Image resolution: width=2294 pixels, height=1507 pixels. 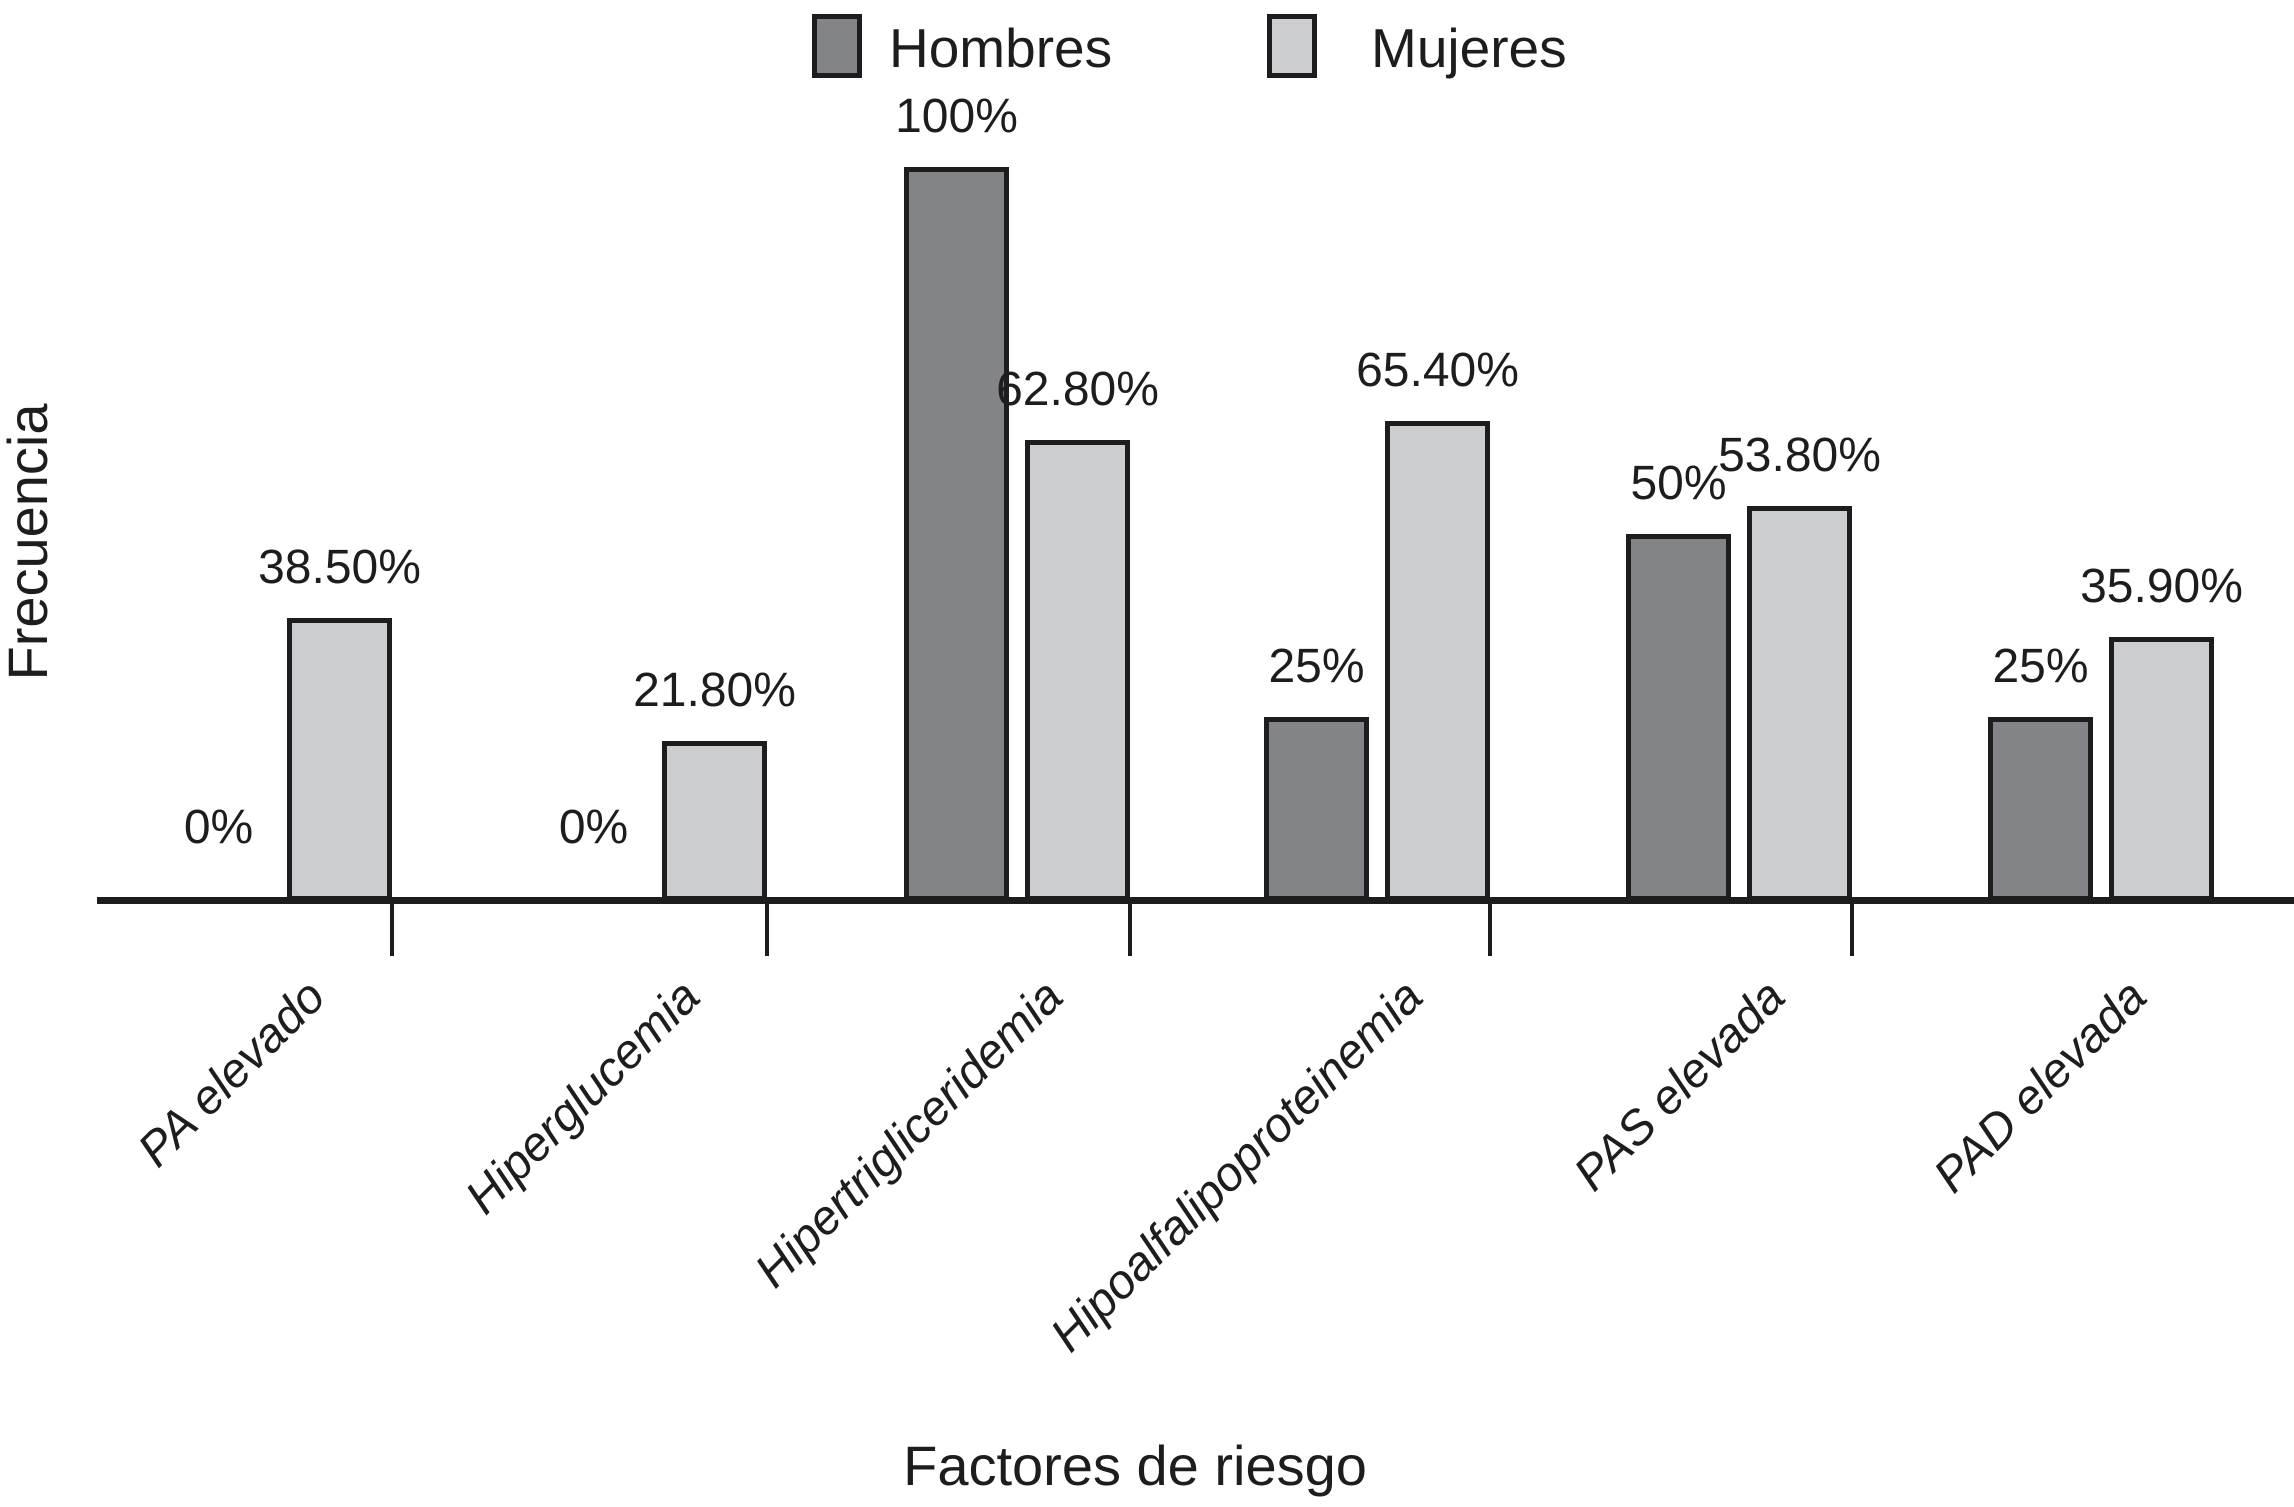 I want to click on value-label-hombres-6: 25%, so click(x=2040, y=666).